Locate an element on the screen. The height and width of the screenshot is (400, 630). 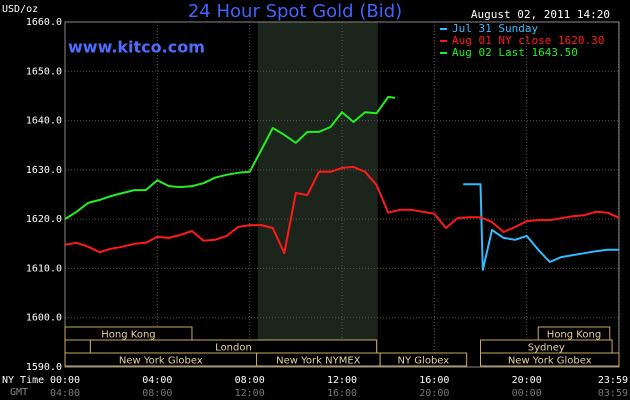
x2-tick-label: 16:00 is located at coordinates (342, 393).